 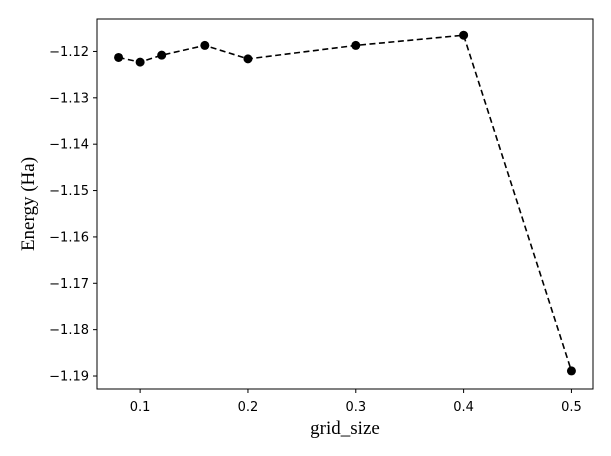 I want to click on y-tick-label: −1.19, so click(x=69, y=377).